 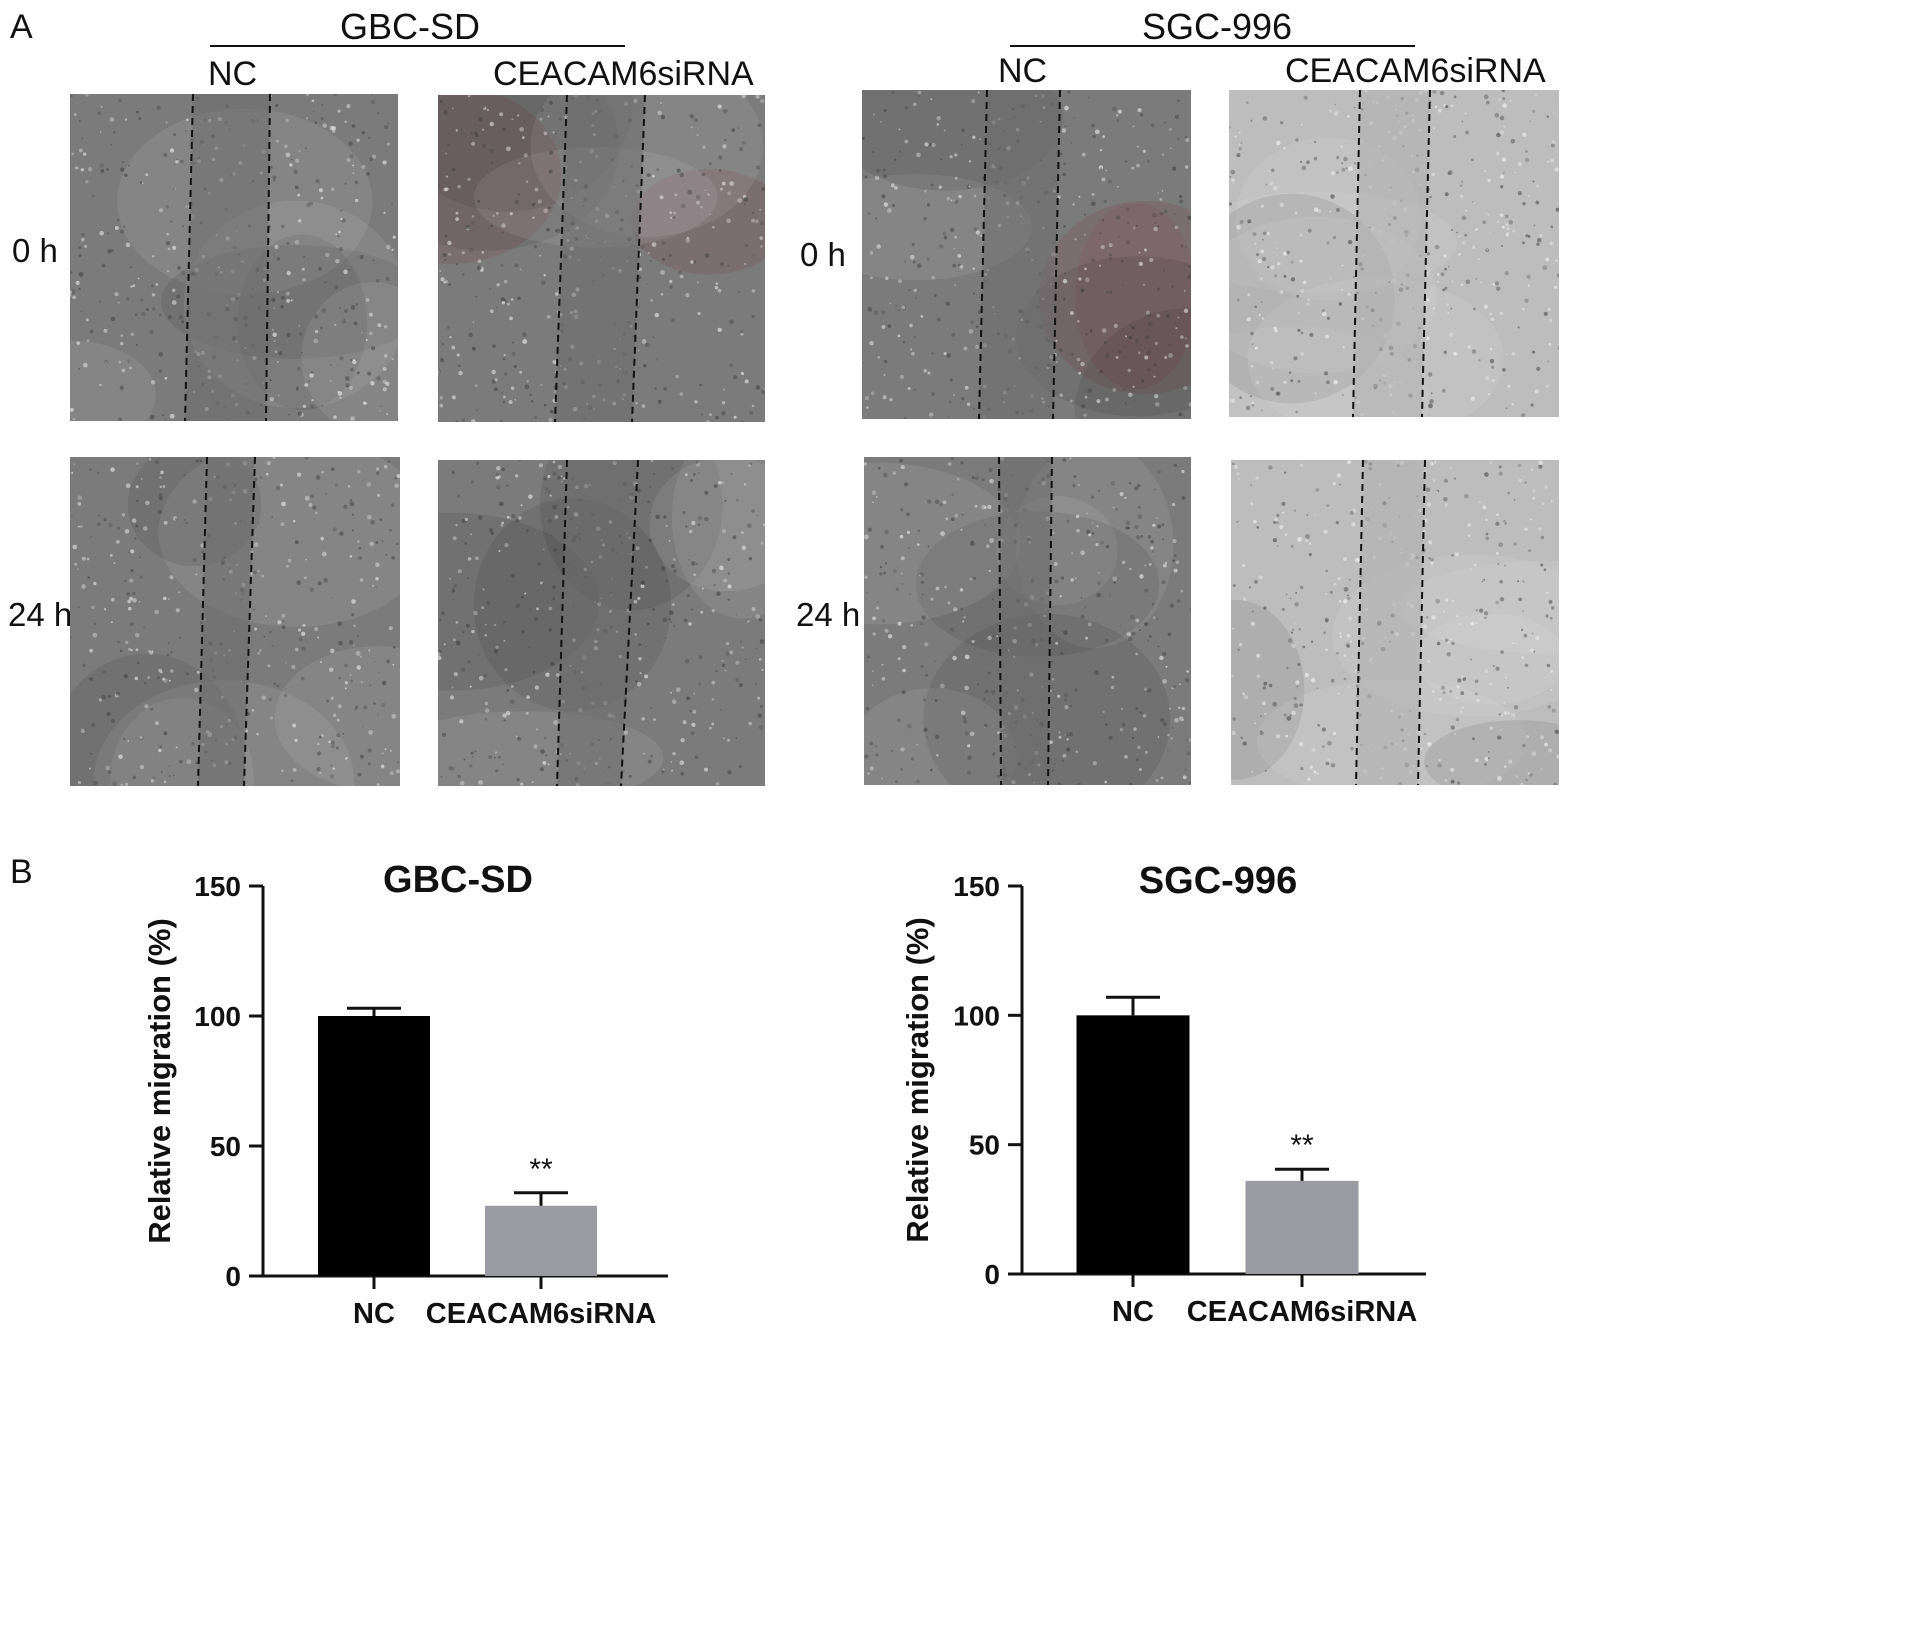 What do you see at coordinates (828, 614) in the screenshot?
I see `row-label-24h-right: 24 h` at bounding box center [828, 614].